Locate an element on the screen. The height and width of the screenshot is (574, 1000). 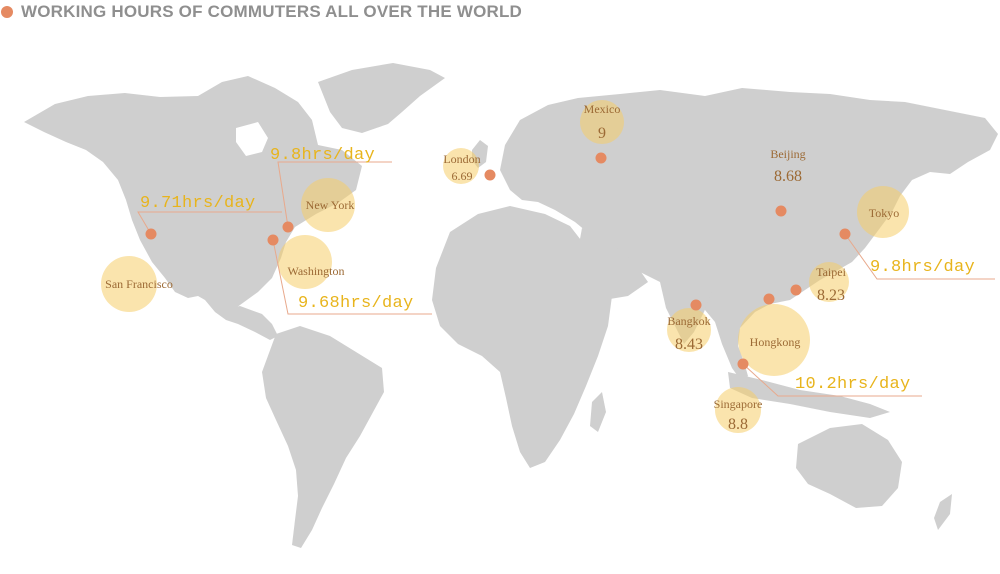
city-label-washington: Washington is located at coordinates (315, 271).